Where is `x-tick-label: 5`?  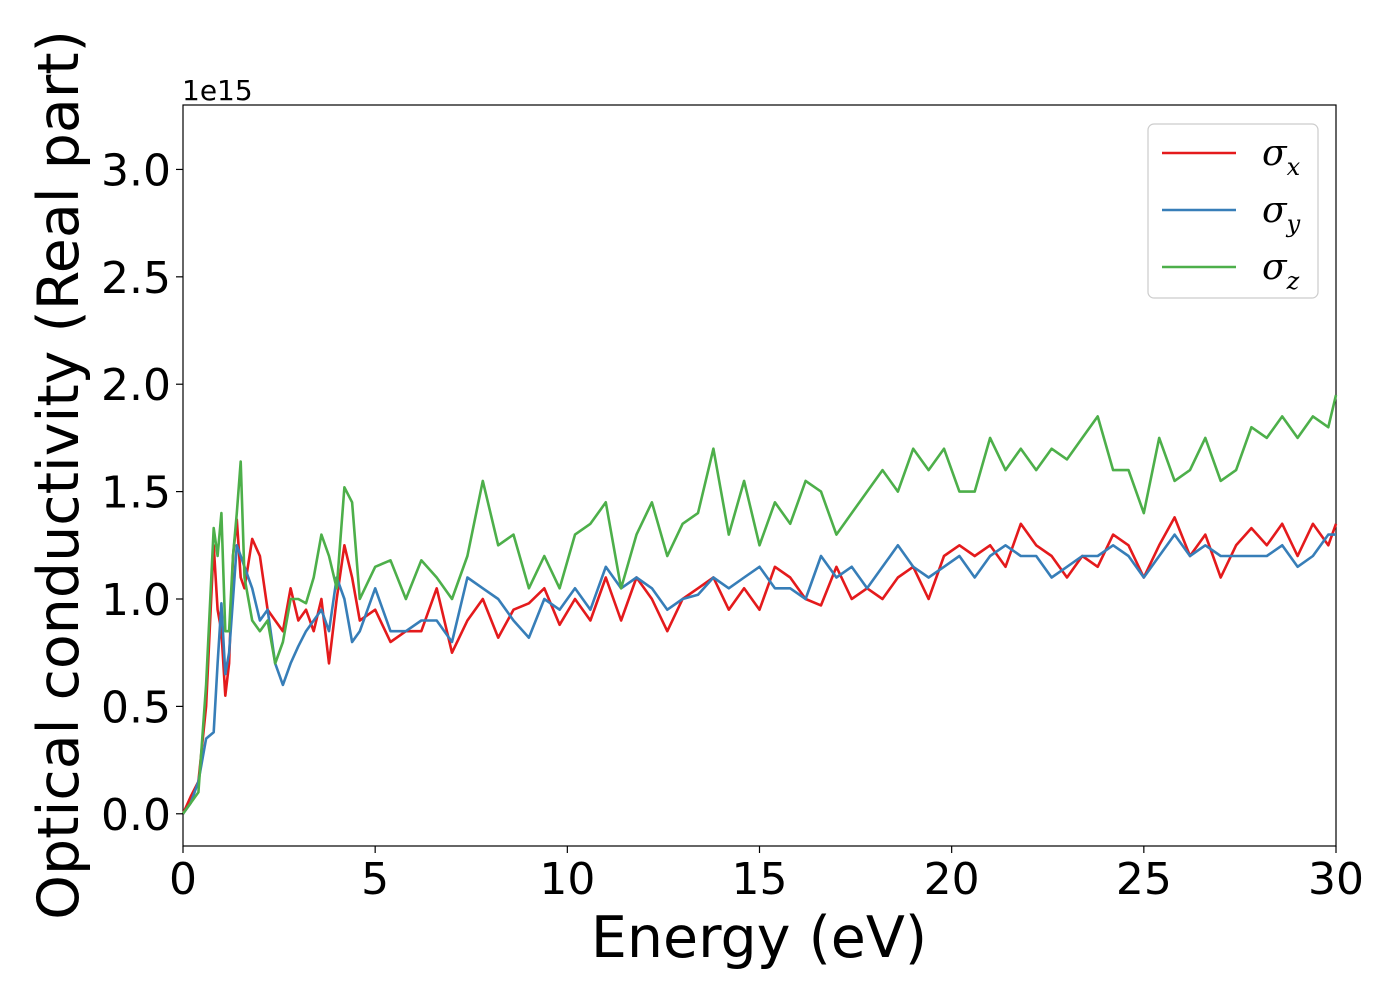
x-tick-label: 5 is located at coordinates (375, 879).